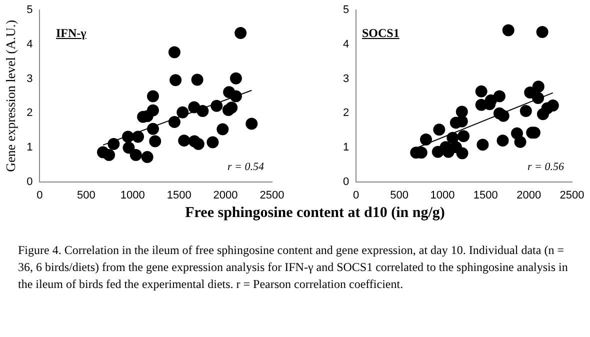 Image resolution: width=590 pixels, height=337 pixels. What do you see at coordinates (71, 33) in the screenshot?
I see `text: IFN-γ` at bounding box center [71, 33].